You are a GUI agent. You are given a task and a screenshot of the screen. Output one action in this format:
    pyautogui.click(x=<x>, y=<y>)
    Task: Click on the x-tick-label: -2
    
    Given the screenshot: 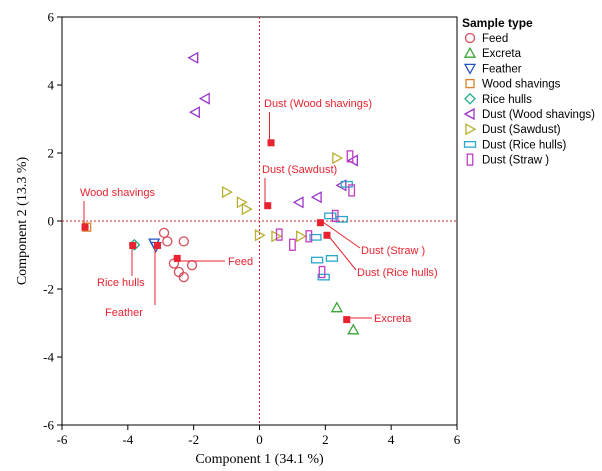 What is the action you would take?
    pyautogui.click(x=193, y=439)
    